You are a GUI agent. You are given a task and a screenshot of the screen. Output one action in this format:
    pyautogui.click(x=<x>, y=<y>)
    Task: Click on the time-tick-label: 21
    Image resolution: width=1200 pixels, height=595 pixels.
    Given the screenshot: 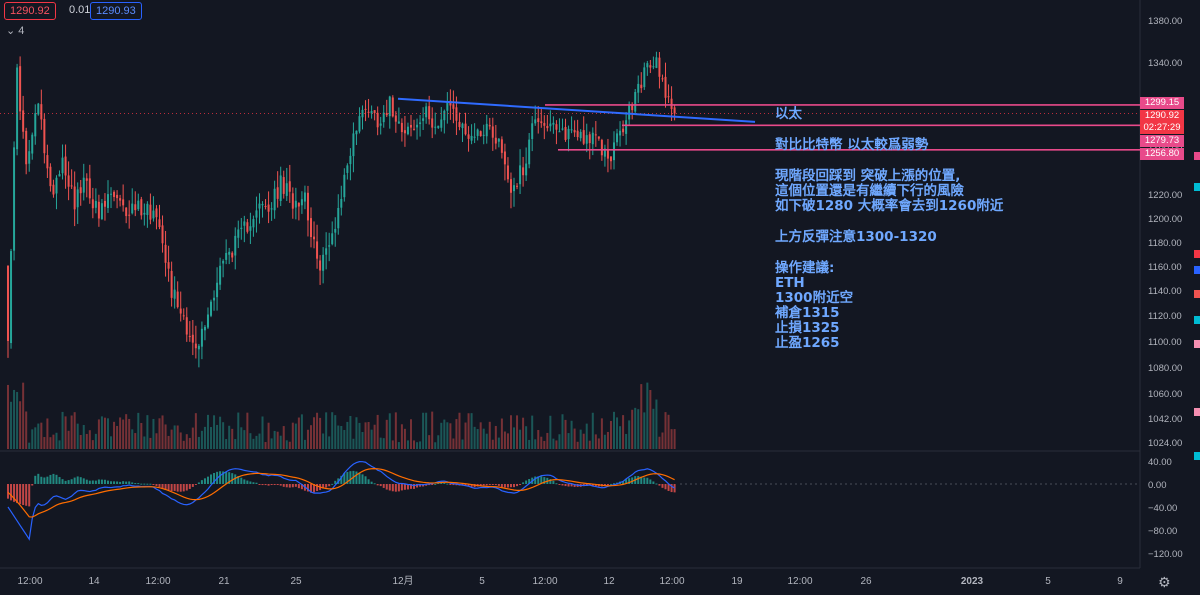 What is the action you would take?
    pyautogui.click(x=224, y=581)
    